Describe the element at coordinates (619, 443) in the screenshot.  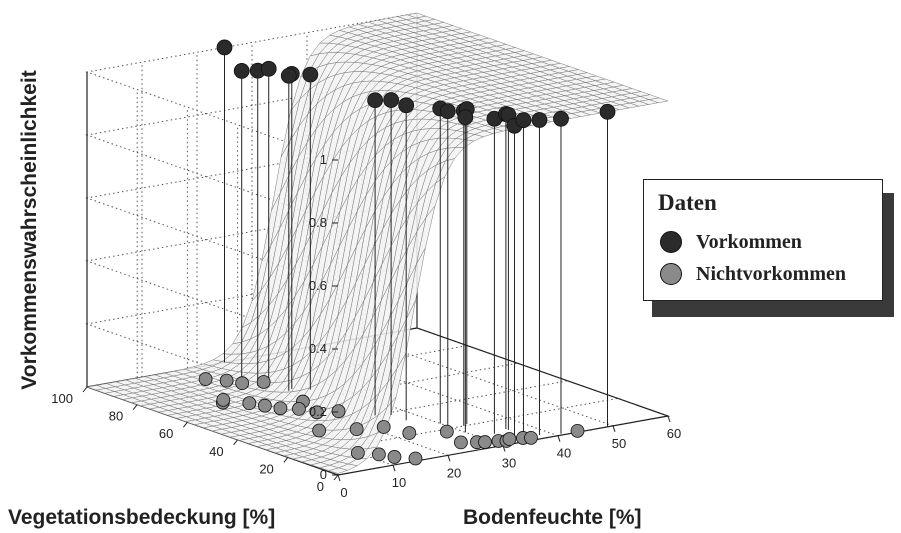
I see `y-tick-label: 50` at that location.